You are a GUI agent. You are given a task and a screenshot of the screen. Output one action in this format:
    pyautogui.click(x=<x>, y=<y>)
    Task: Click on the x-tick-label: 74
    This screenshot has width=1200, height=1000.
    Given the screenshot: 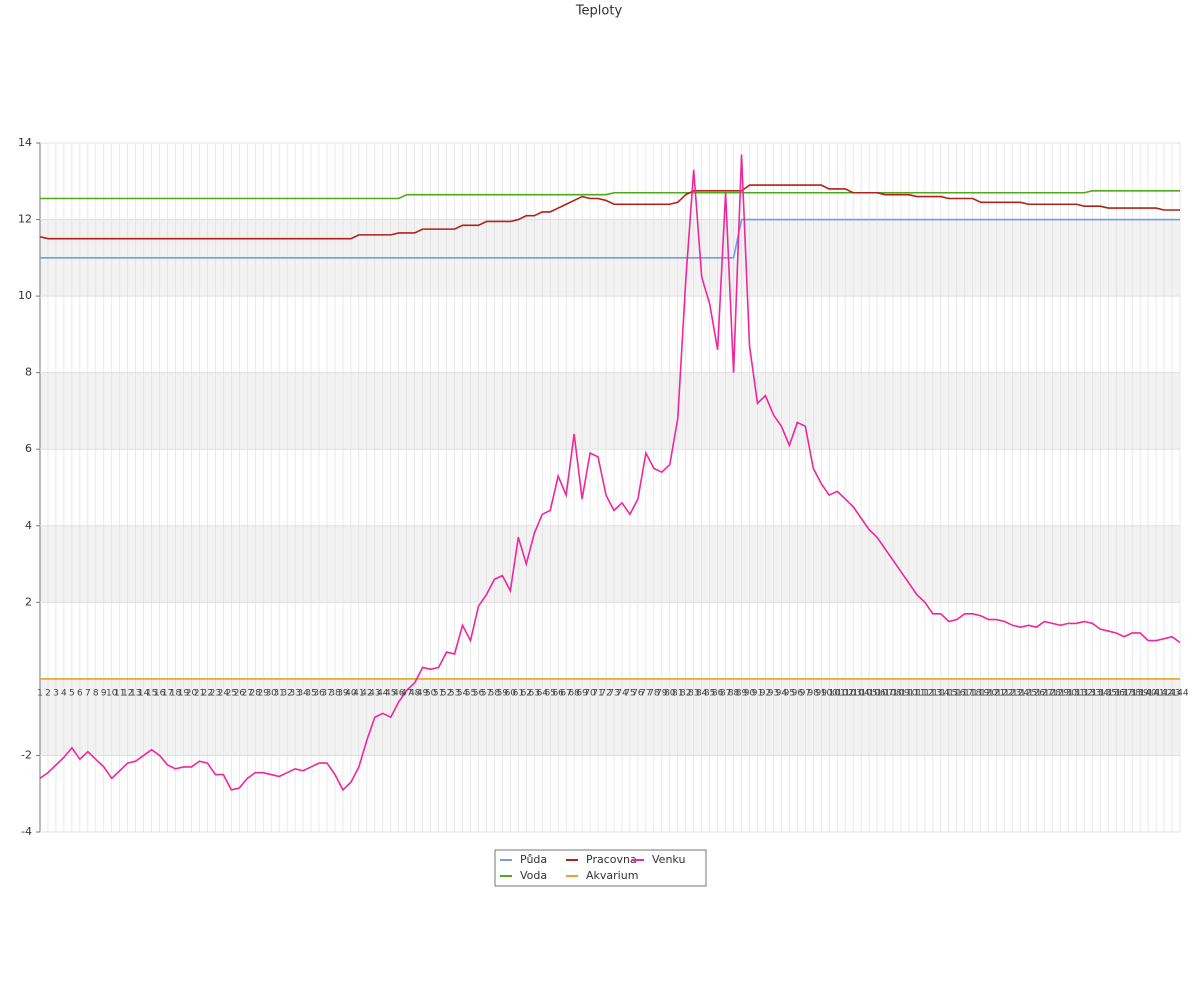 What is the action you would take?
    pyautogui.click(x=622, y=693)
    